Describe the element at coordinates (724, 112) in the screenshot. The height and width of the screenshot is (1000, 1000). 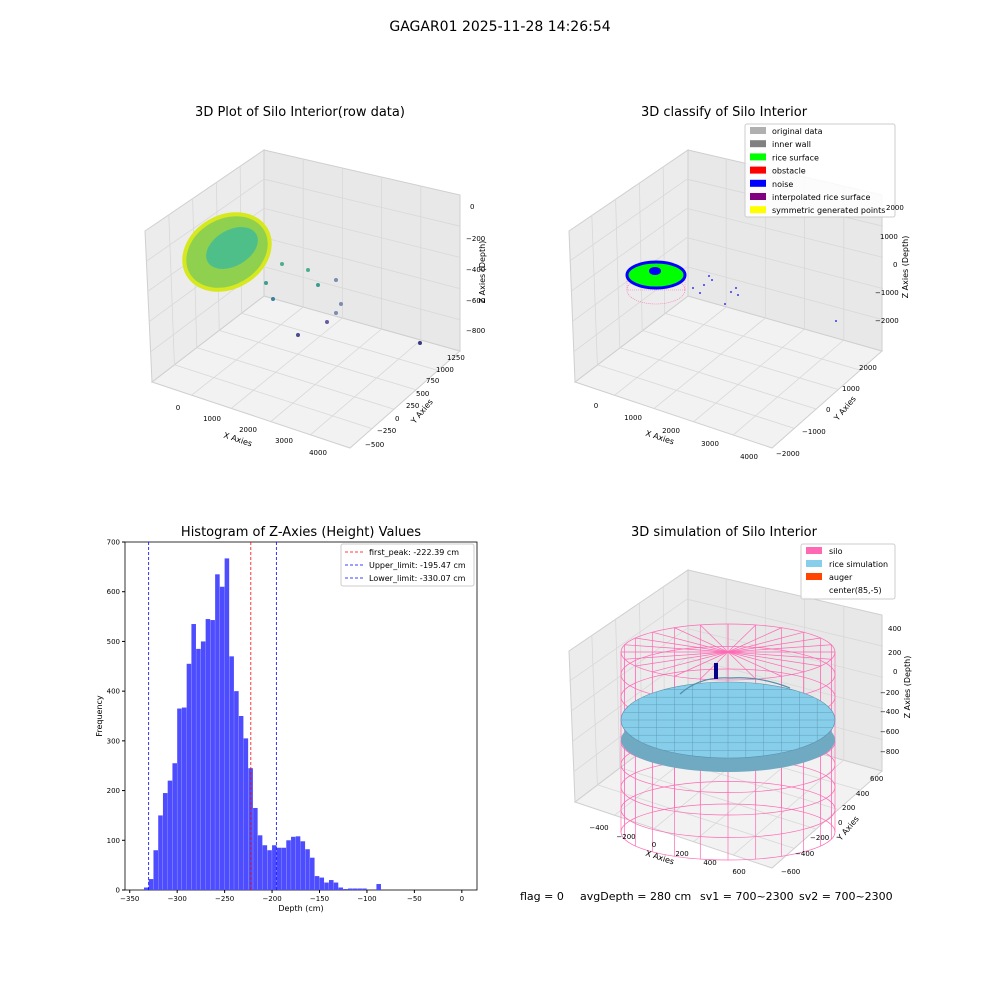
I see `panel-classify-title: 3D classify of Silo Interior` at that location.